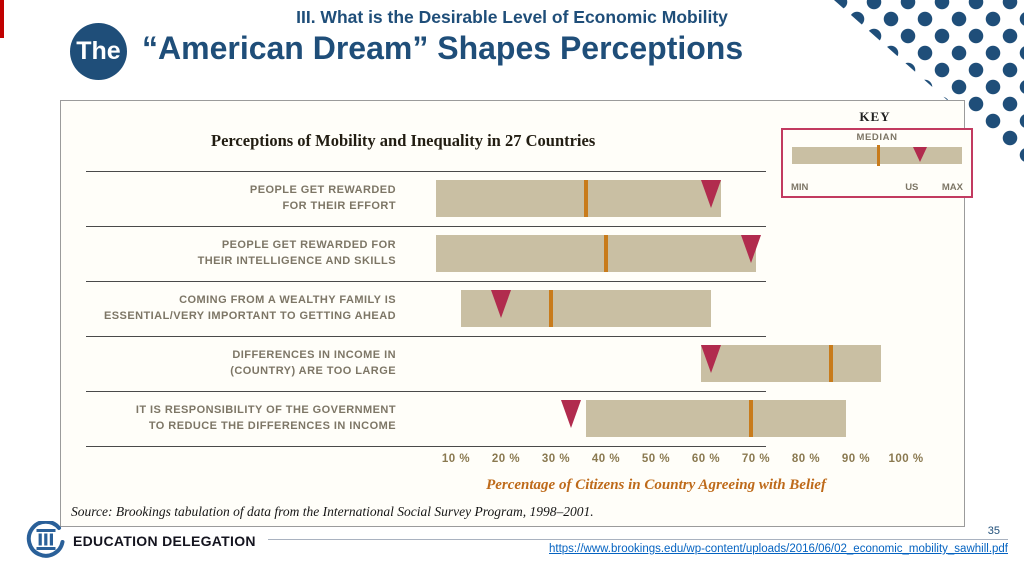  I want to click on x-tick-label: 60 %, so click(706, 459).